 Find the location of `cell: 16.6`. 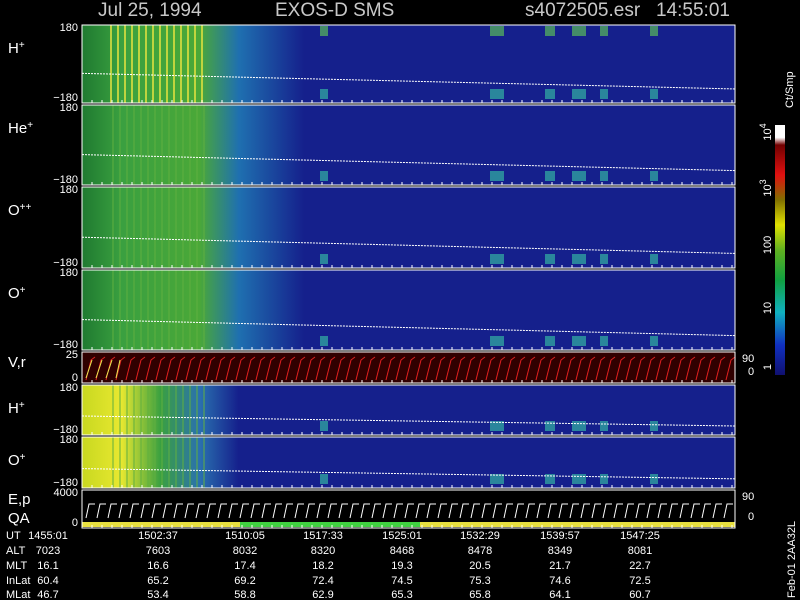

cell: 16.6 is located at coordinates (157, 566).